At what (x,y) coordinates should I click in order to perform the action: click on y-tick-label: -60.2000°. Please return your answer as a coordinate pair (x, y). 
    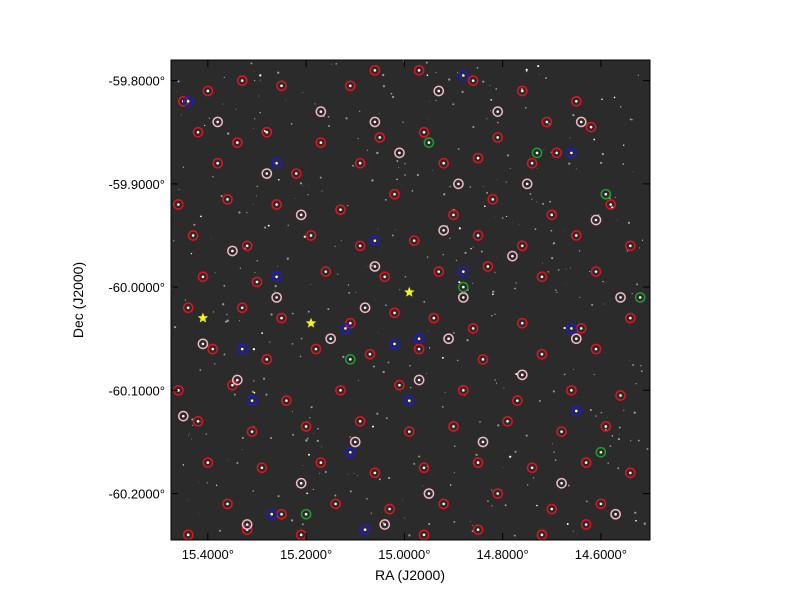
    Looking at the image, I should click on (136, 494).